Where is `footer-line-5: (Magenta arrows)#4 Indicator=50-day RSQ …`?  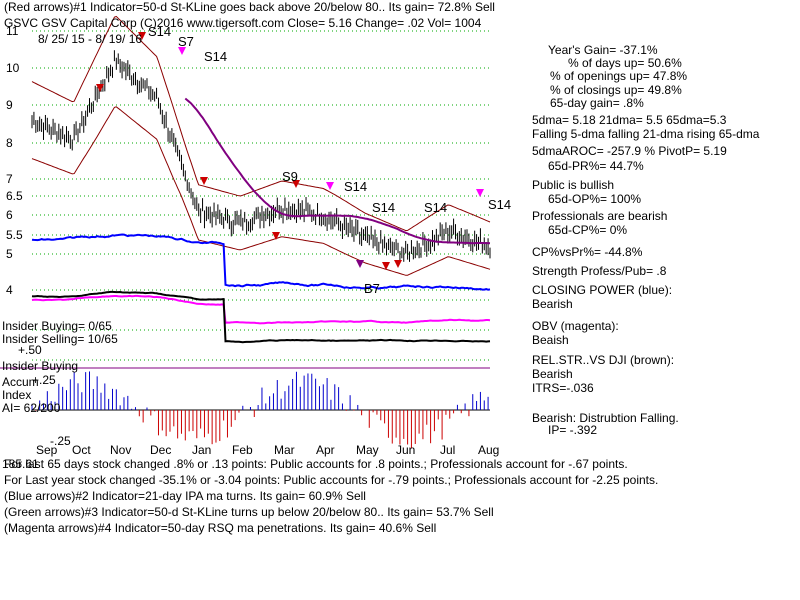 footer-line-5: (Magenta arrows)#4 Indicator=50-day RSQ … is located at coordinates (220, 528).